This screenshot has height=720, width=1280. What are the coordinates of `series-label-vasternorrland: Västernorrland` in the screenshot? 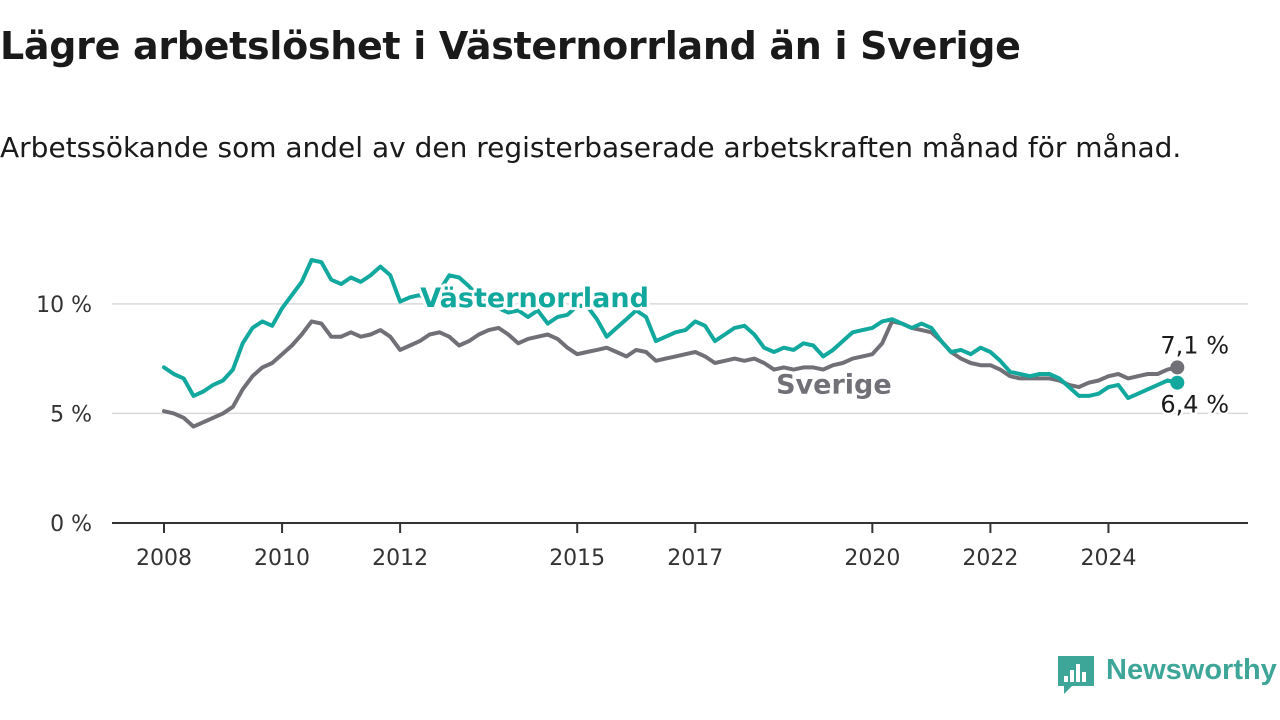 It's located at (534, 298).